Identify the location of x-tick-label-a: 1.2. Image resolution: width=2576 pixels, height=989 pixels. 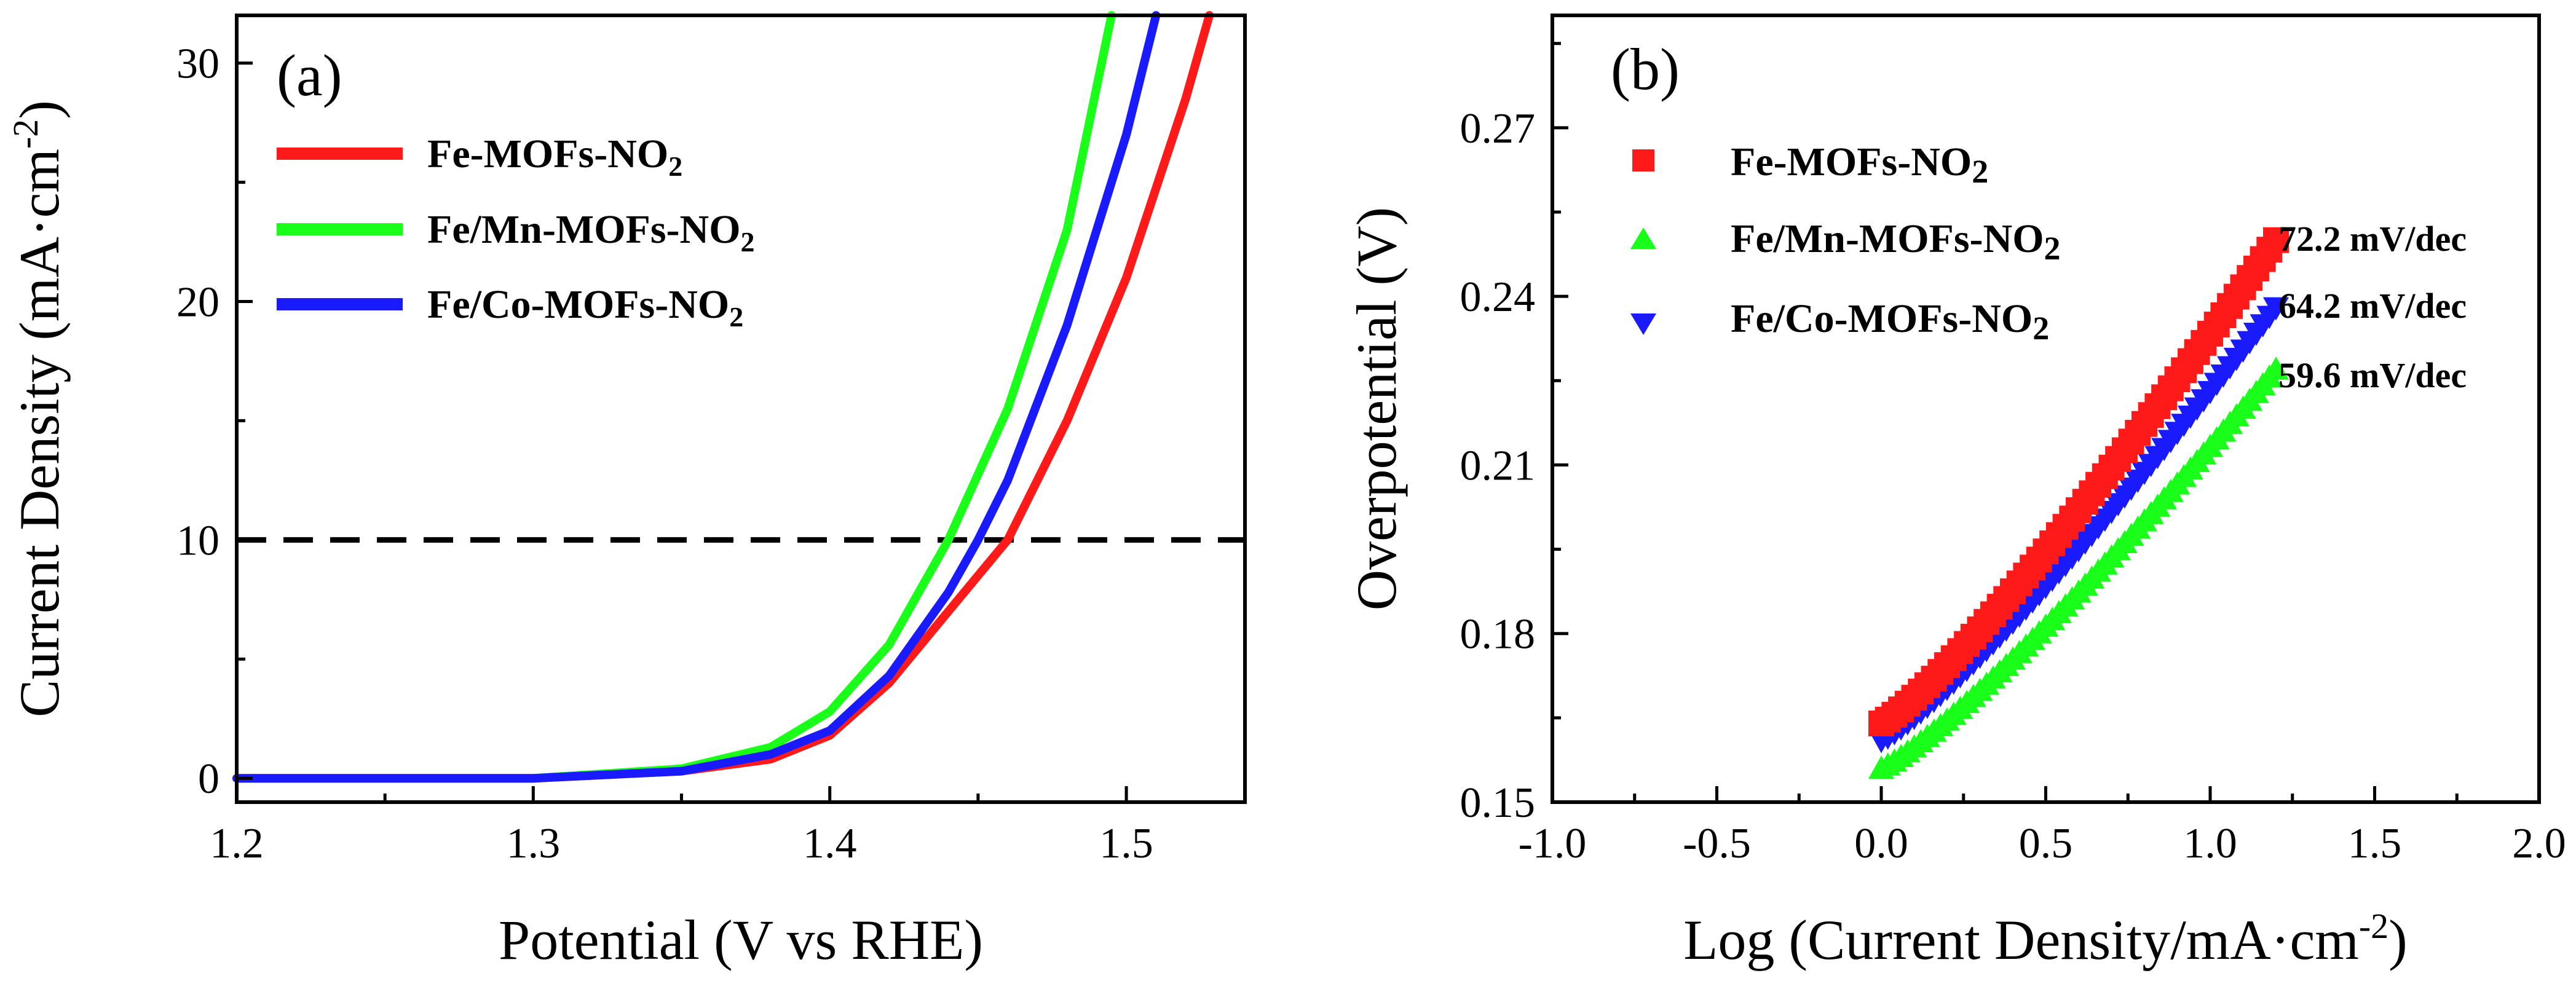
(237, 843).